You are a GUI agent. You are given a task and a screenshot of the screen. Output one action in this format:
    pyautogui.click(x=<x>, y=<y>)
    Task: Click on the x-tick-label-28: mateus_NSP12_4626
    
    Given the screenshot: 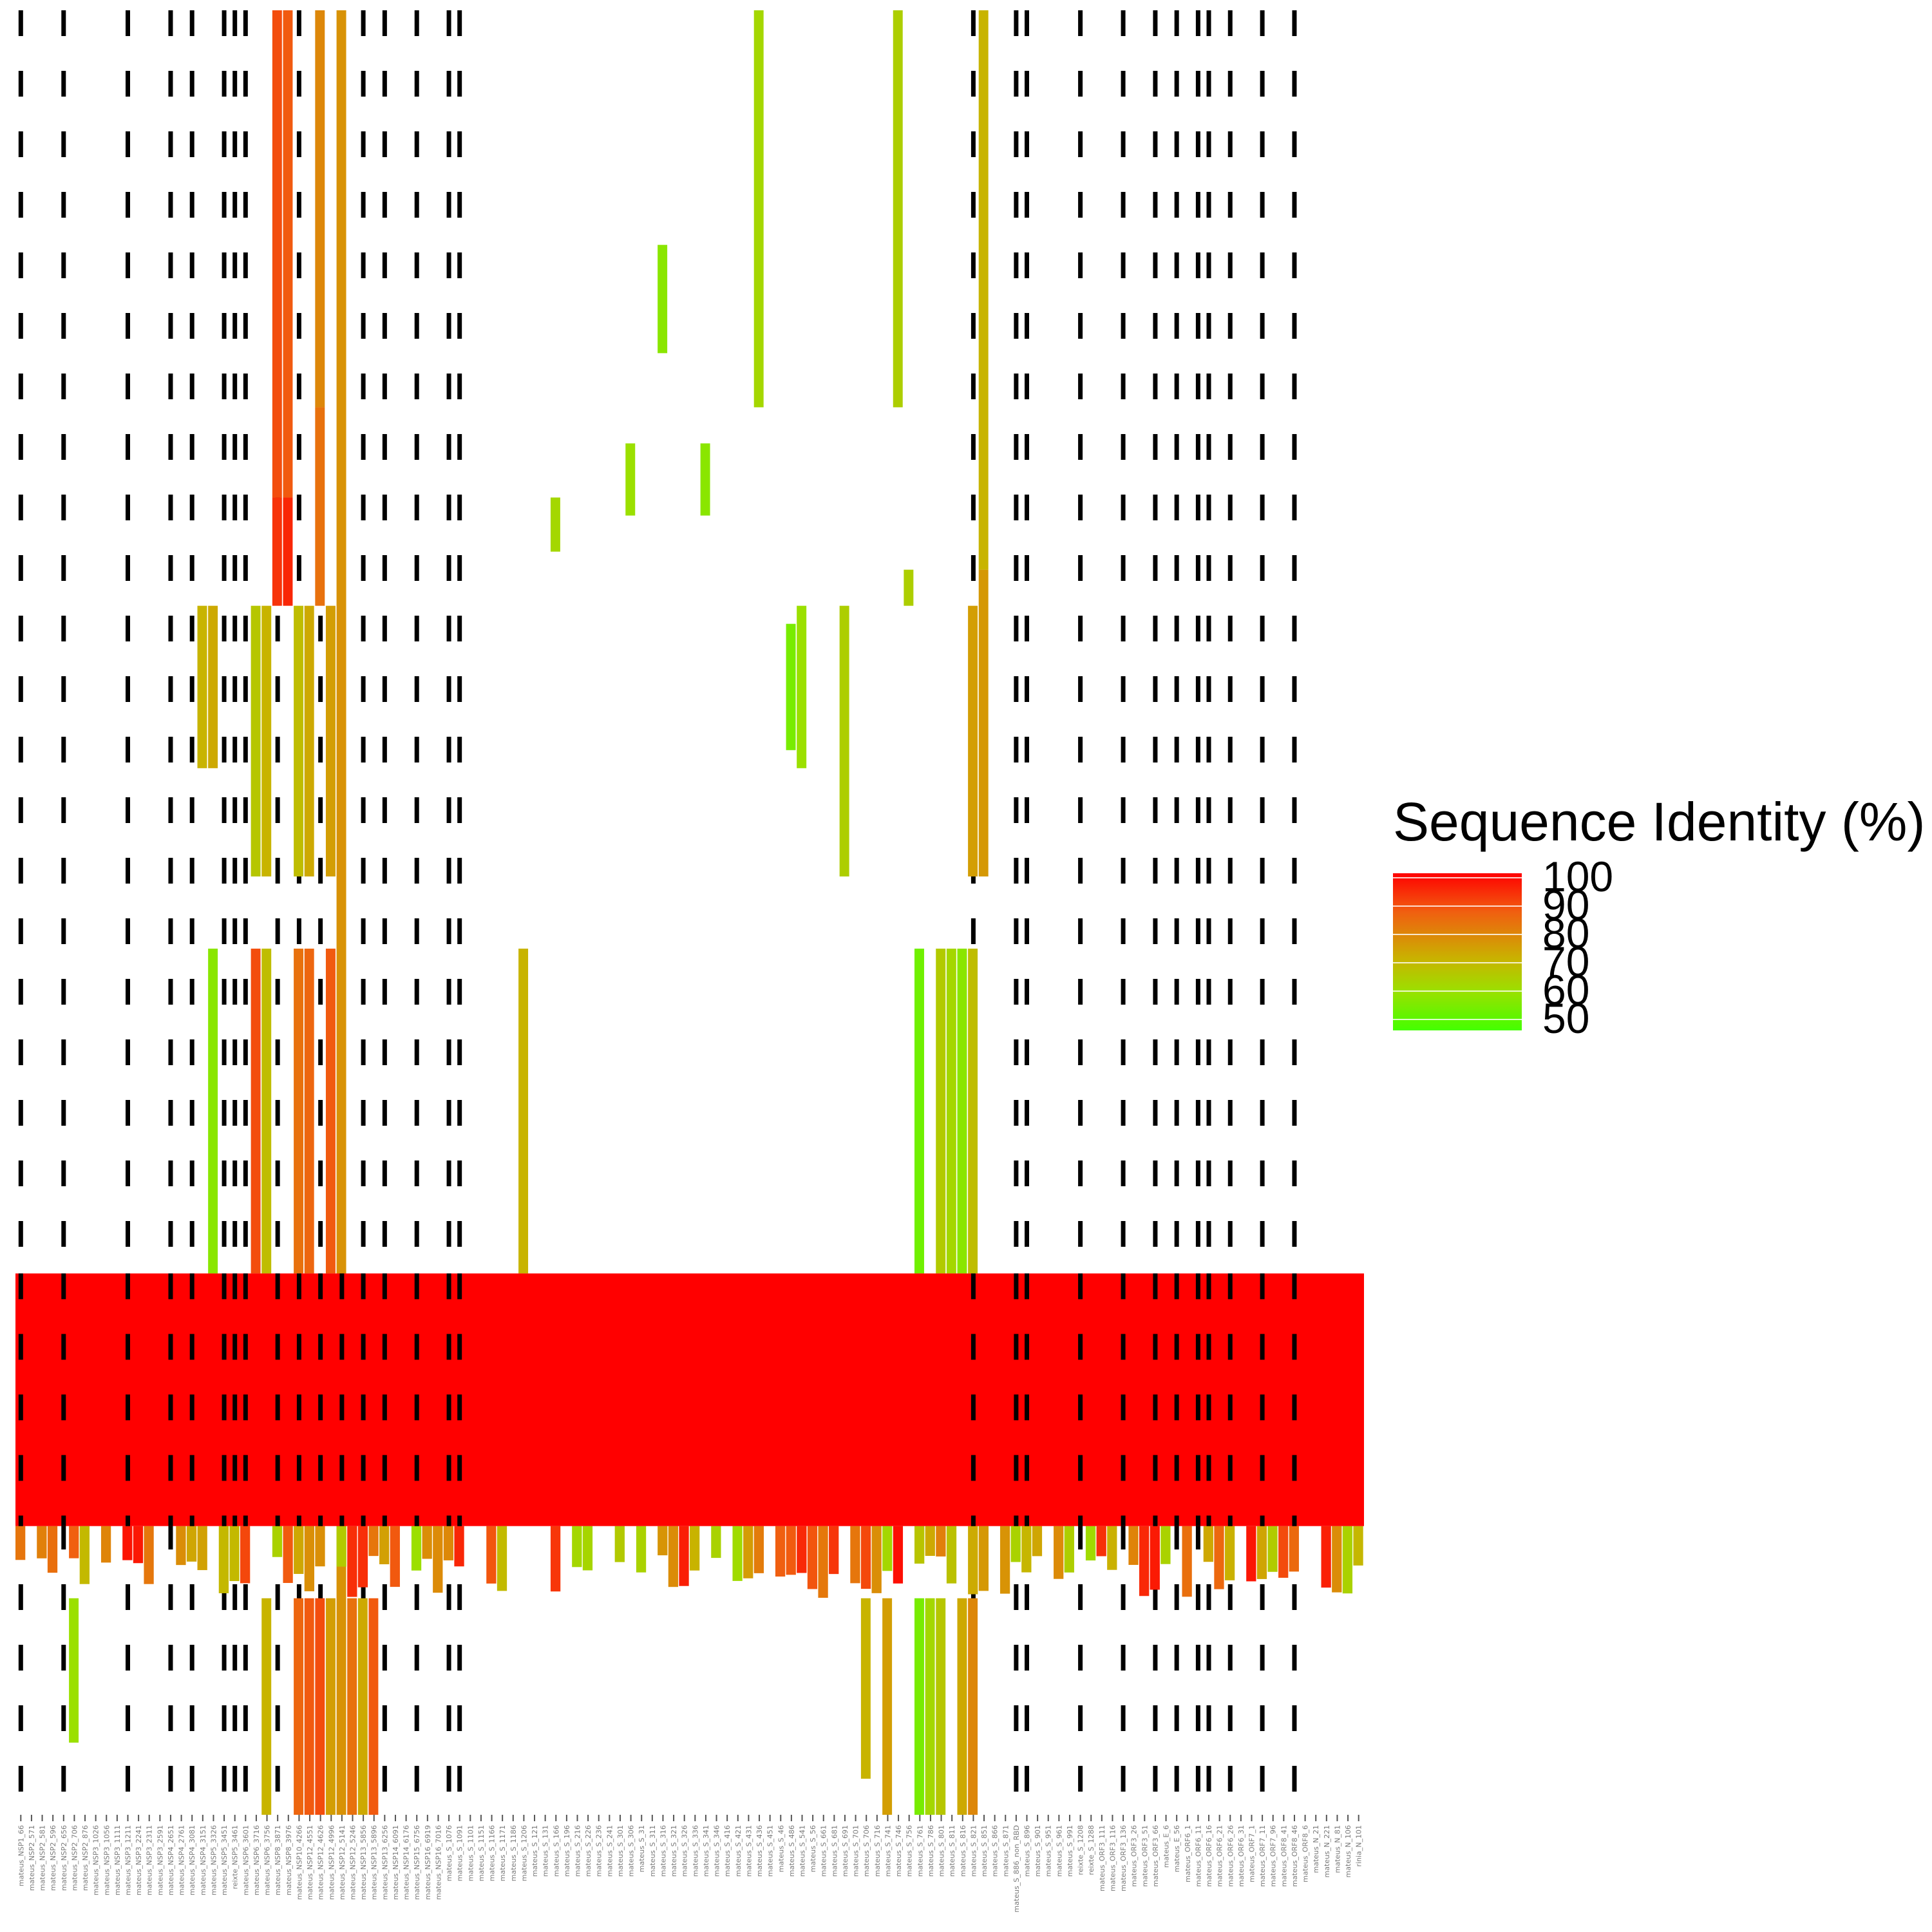 What is the action you would take?
    pyautogui.click(x=321, y=1863)
    